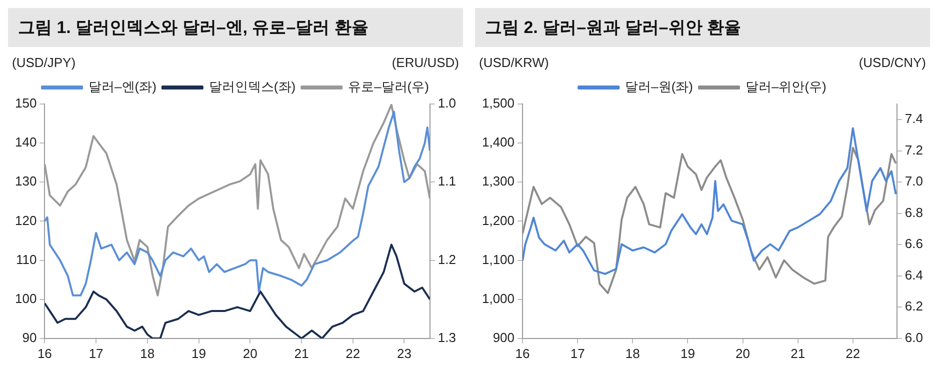 The height and width of the screenshot is (376, 939). I want to click on y2-tick-label: 7.4, so click(914, 118).